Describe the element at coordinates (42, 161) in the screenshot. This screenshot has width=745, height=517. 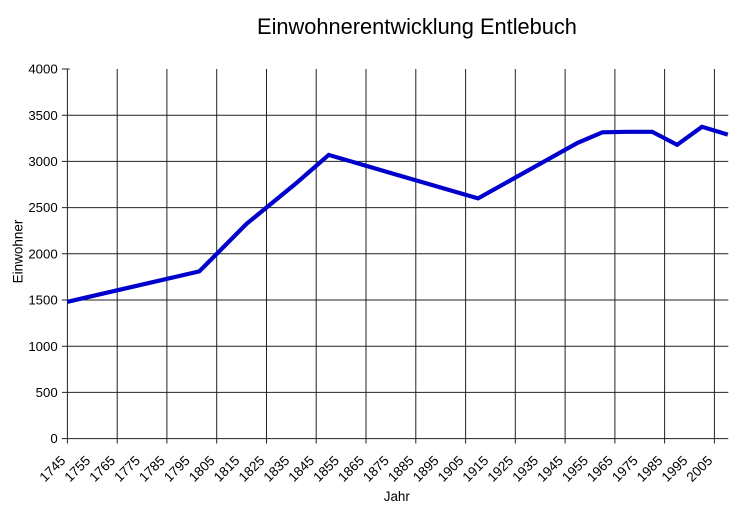
I see `svg-text: 3000` at that location.